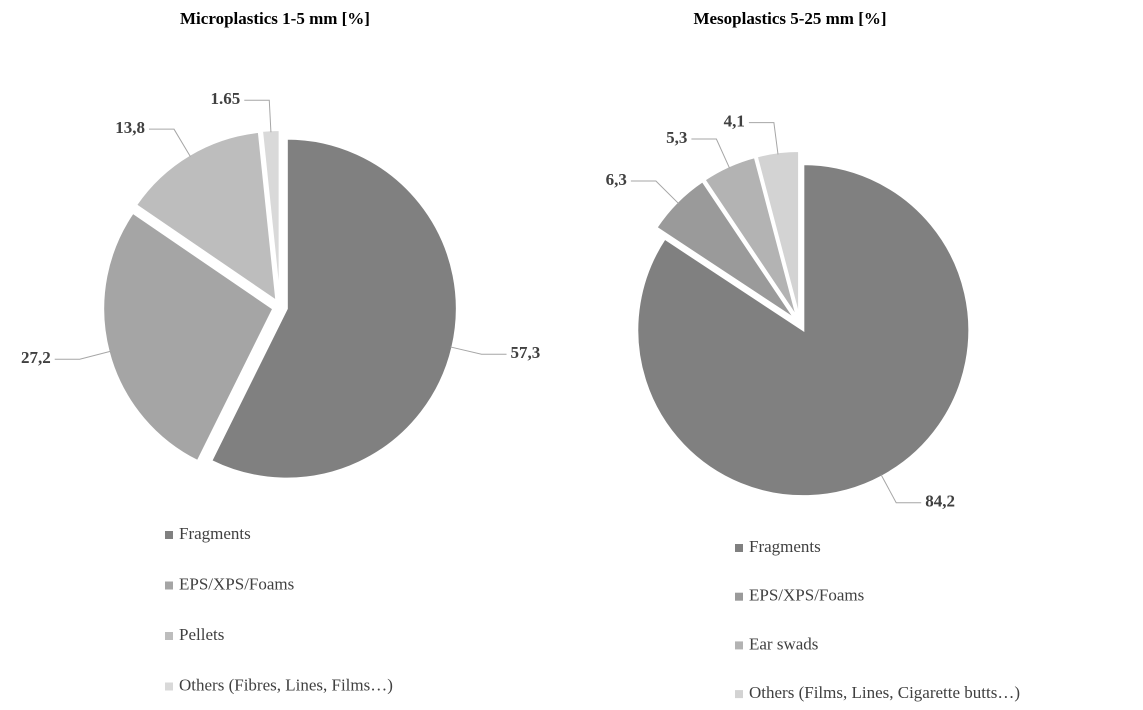  What do you see at coordinates (616, 179) in the screenshot?
I see `data-label: 6,3` at bounding box center [616, 179].